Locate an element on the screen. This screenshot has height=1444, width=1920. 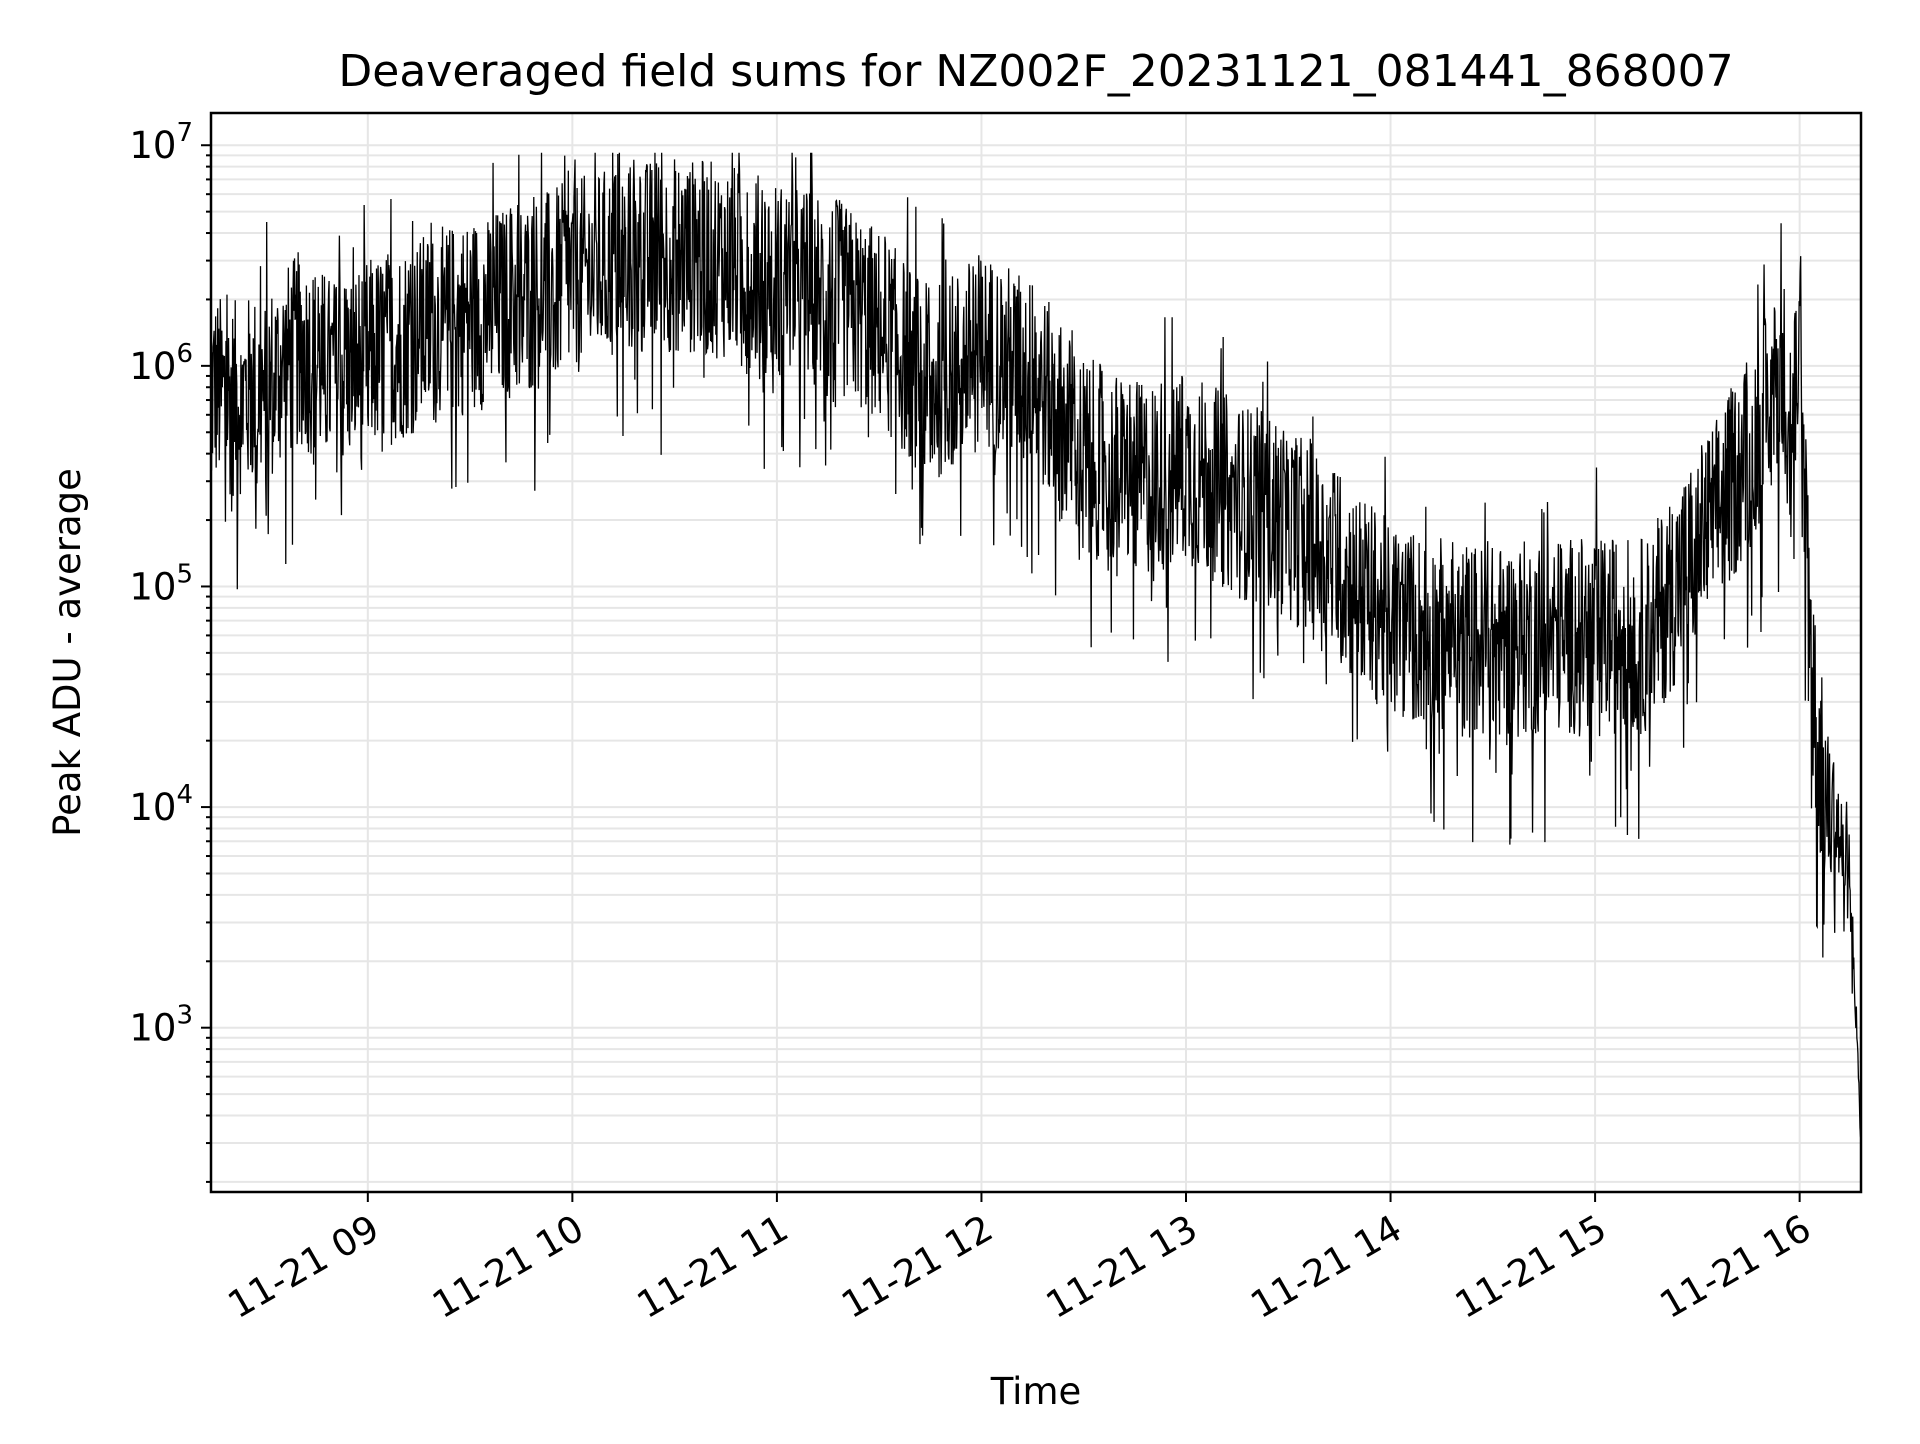
y-axis-label: Peak ADU - average is located at coordinates (67, 652).